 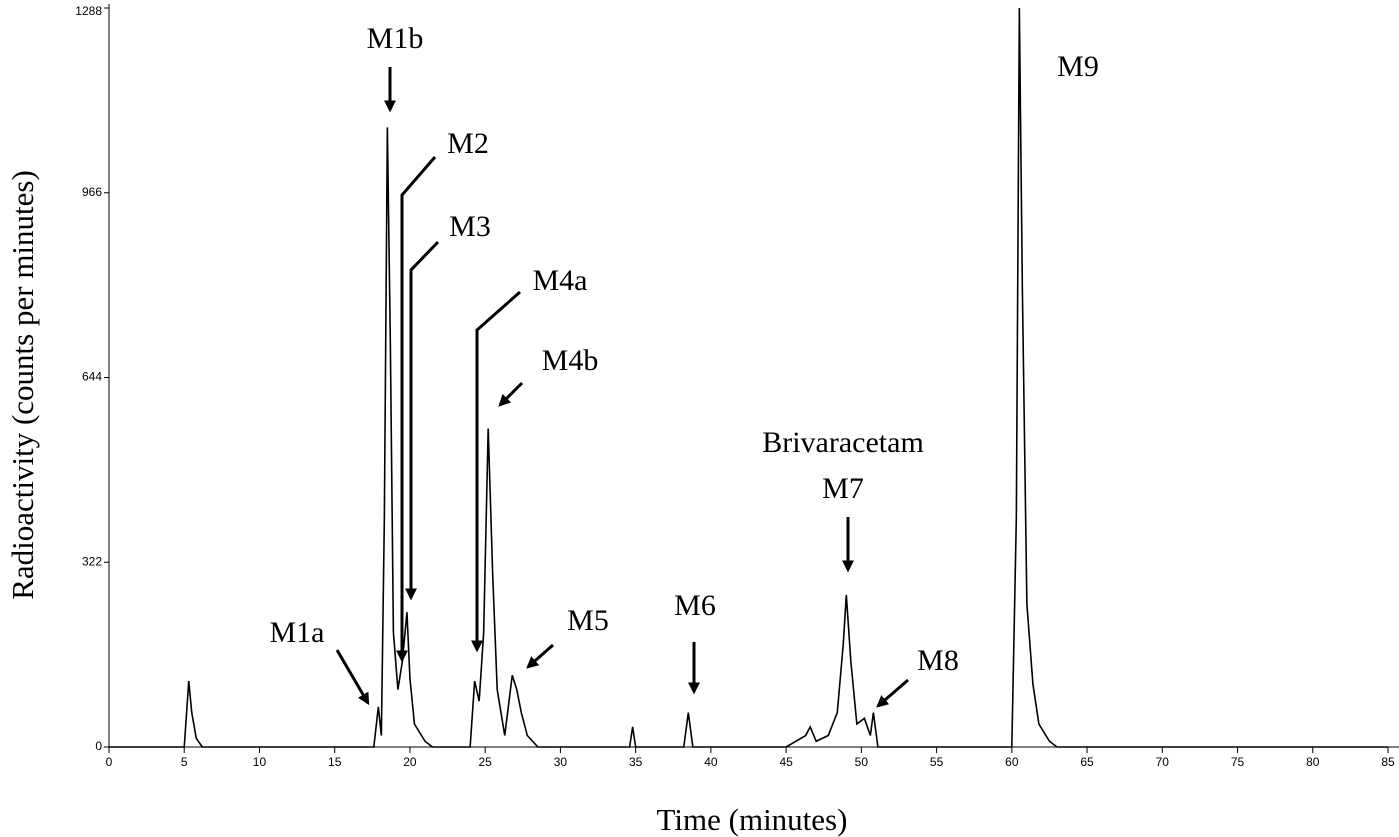 What do you see at coordinates (184, 762) in the screenshot?
I see `x-tick-label: 5` at bounding box center [184, 762].